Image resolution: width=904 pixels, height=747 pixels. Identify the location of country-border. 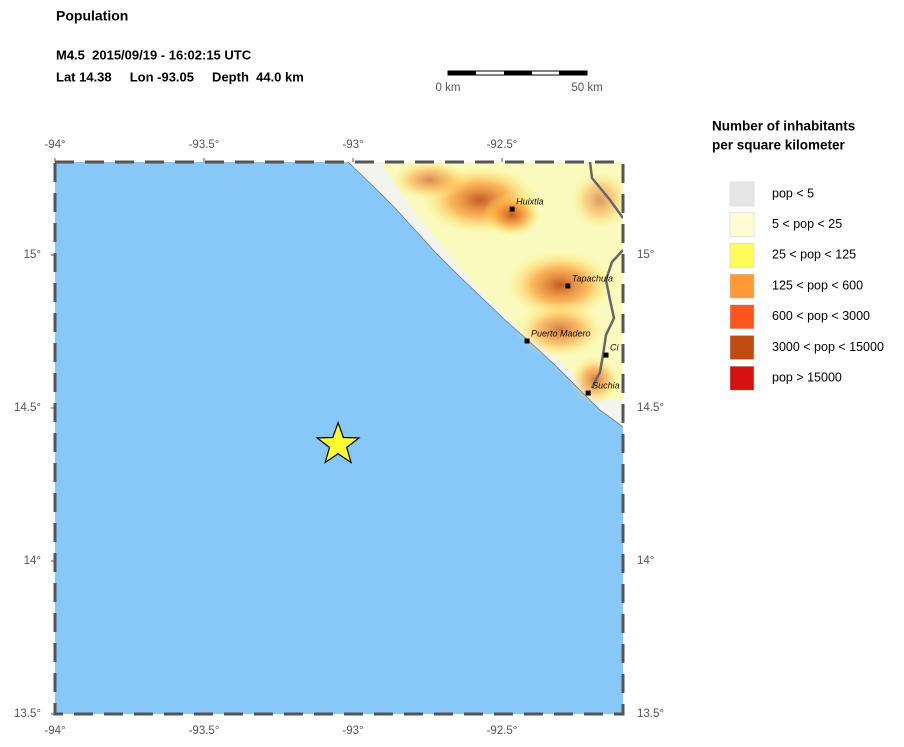
(605, 275).